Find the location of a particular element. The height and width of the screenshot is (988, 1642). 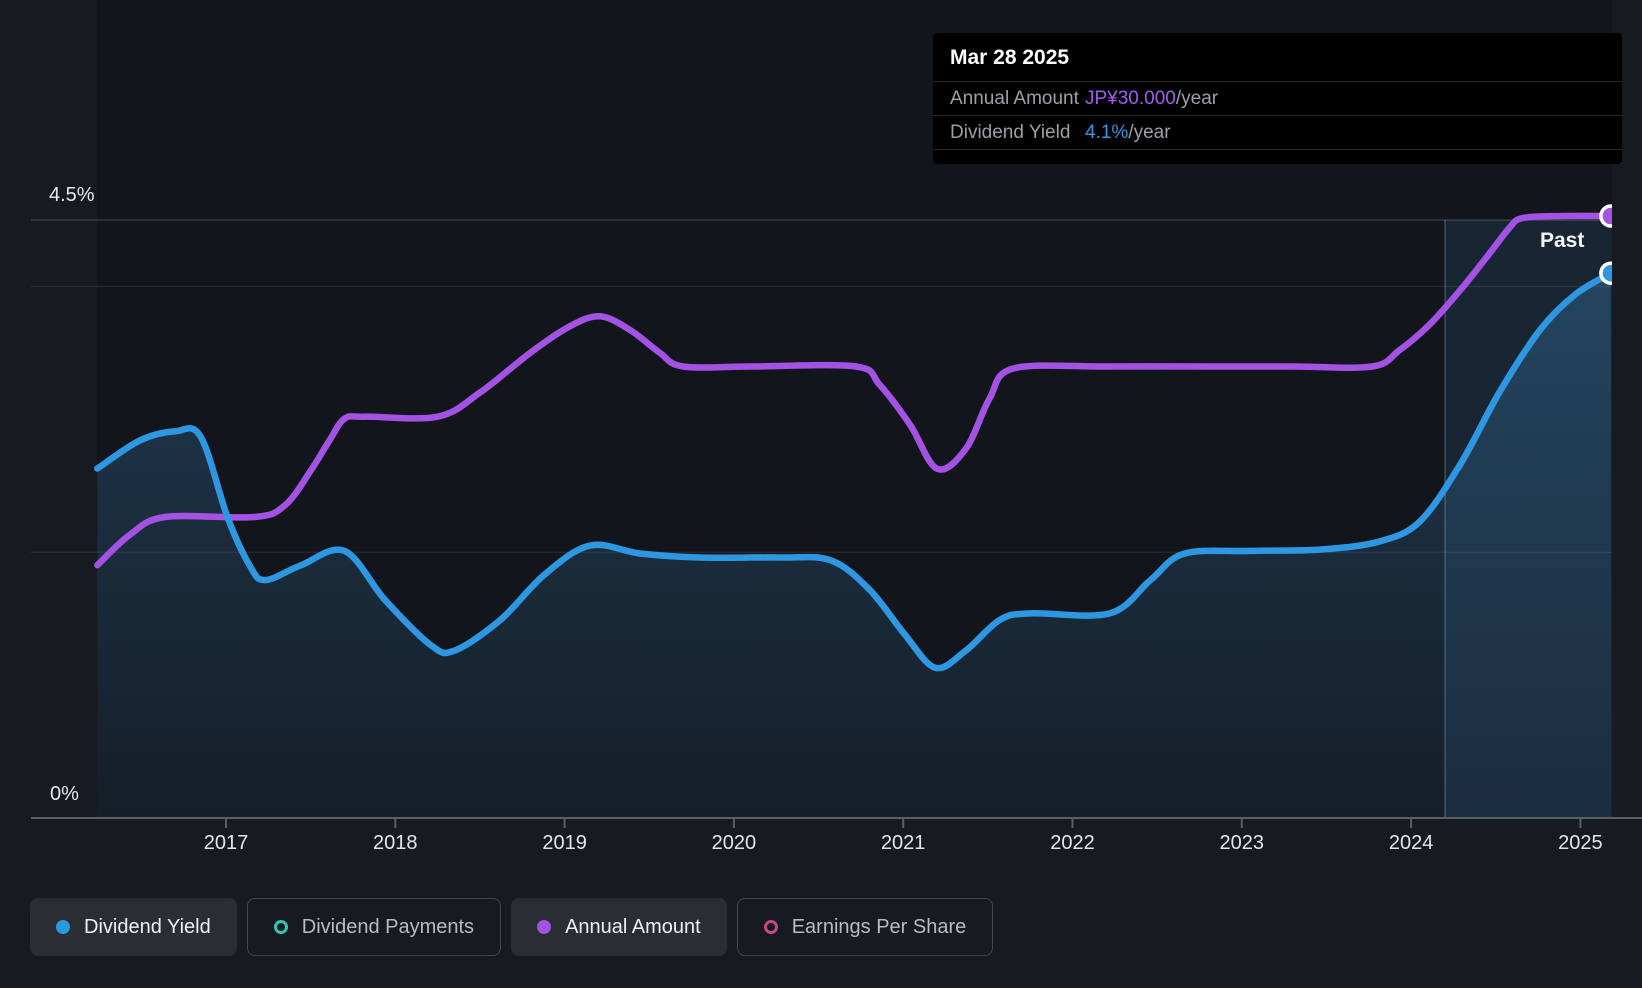

y-axis-top-label: 4.5% is located at coordinates (72, 195).